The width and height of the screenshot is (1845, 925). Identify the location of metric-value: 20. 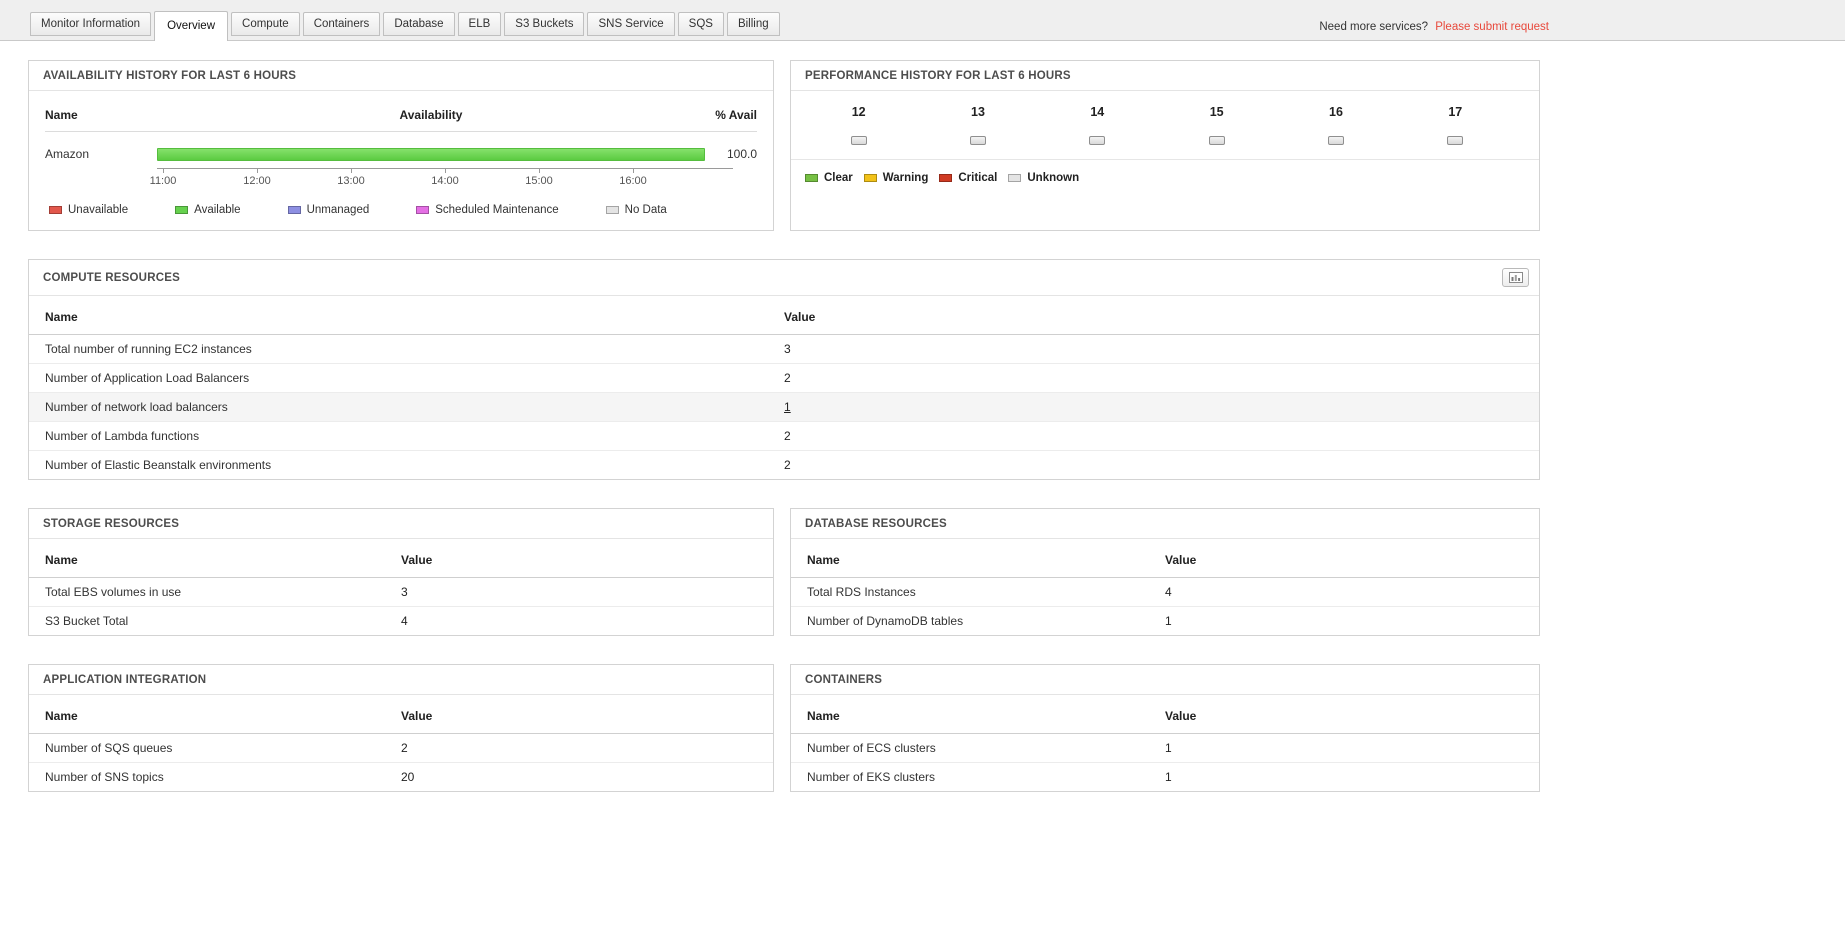
(408, 777).